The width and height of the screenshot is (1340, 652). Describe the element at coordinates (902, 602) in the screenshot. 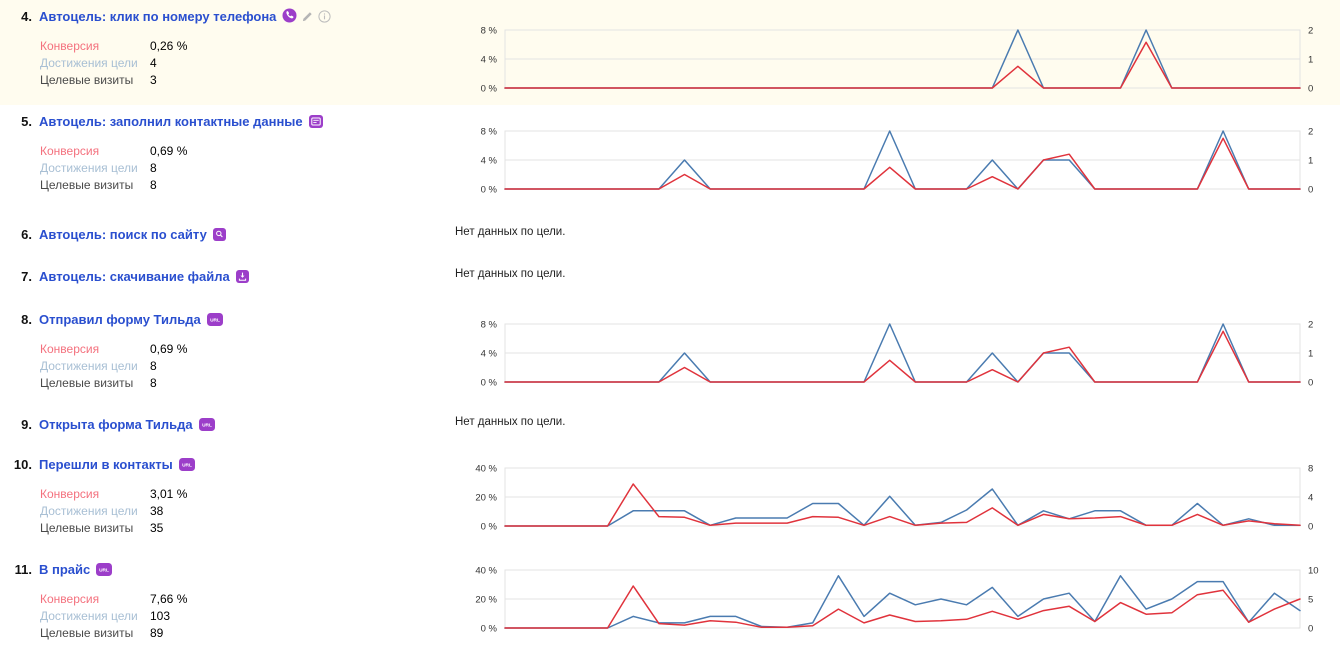

I see `goal-reaches-line` at that location.